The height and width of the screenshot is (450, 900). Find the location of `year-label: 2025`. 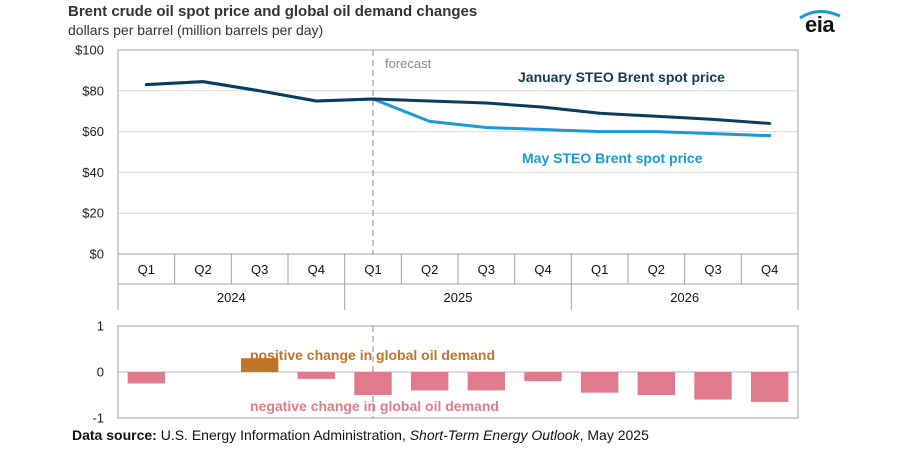

year-label: 2025 is located at coordinates (458, 297).